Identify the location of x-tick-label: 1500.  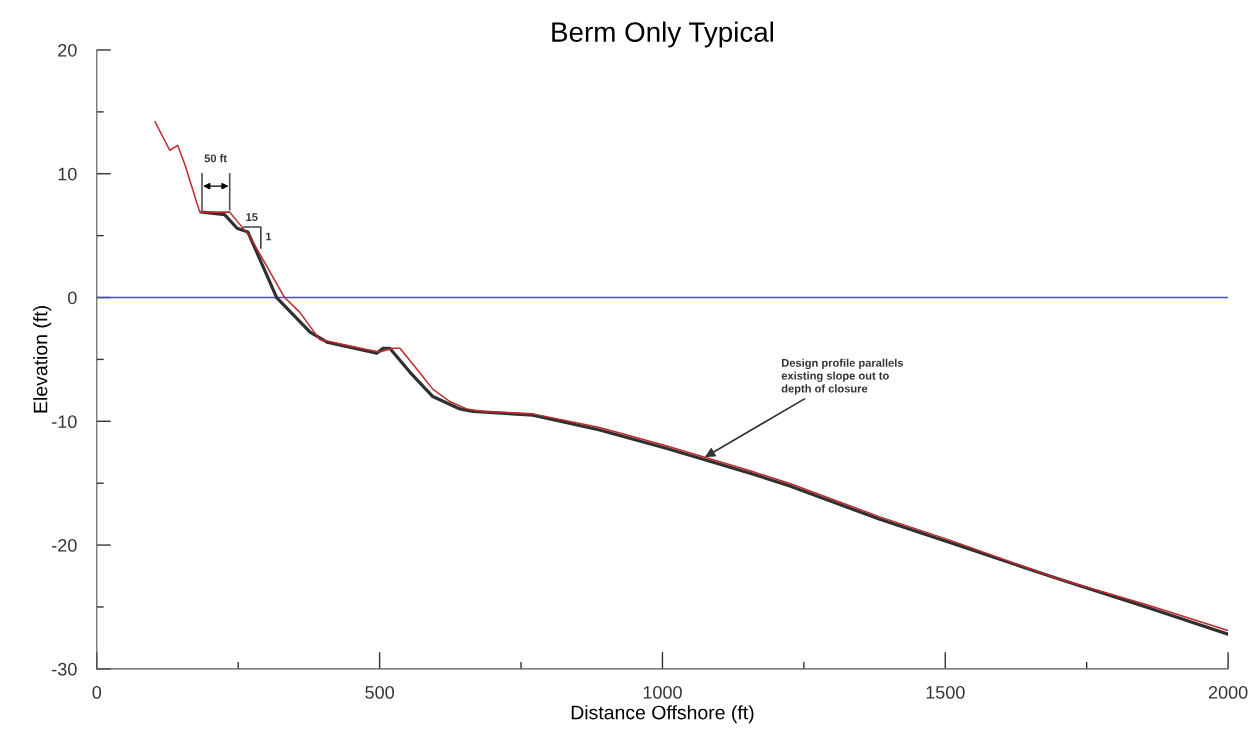
(945, 692).